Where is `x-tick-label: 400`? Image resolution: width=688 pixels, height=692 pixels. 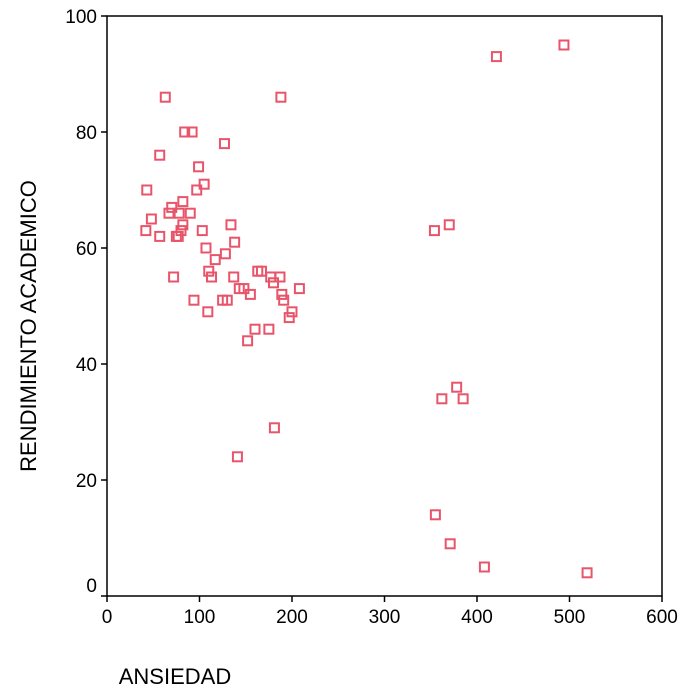 x-tick-label: 400 is located at coordinates (477, 617).